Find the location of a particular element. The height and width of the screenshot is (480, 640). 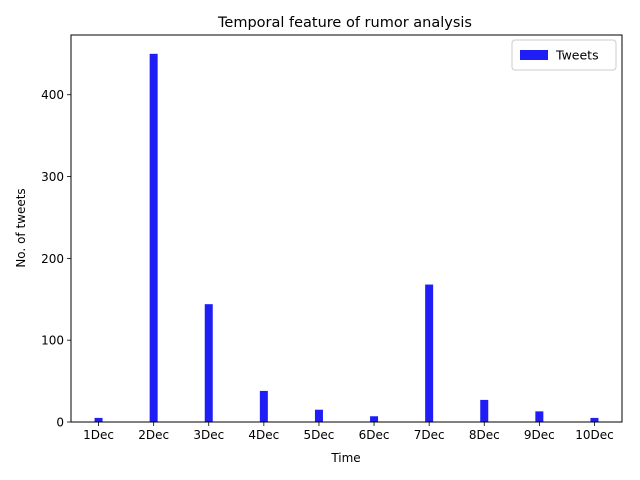

x-tick-label: 3Dec is located at coordinates (208, 435).